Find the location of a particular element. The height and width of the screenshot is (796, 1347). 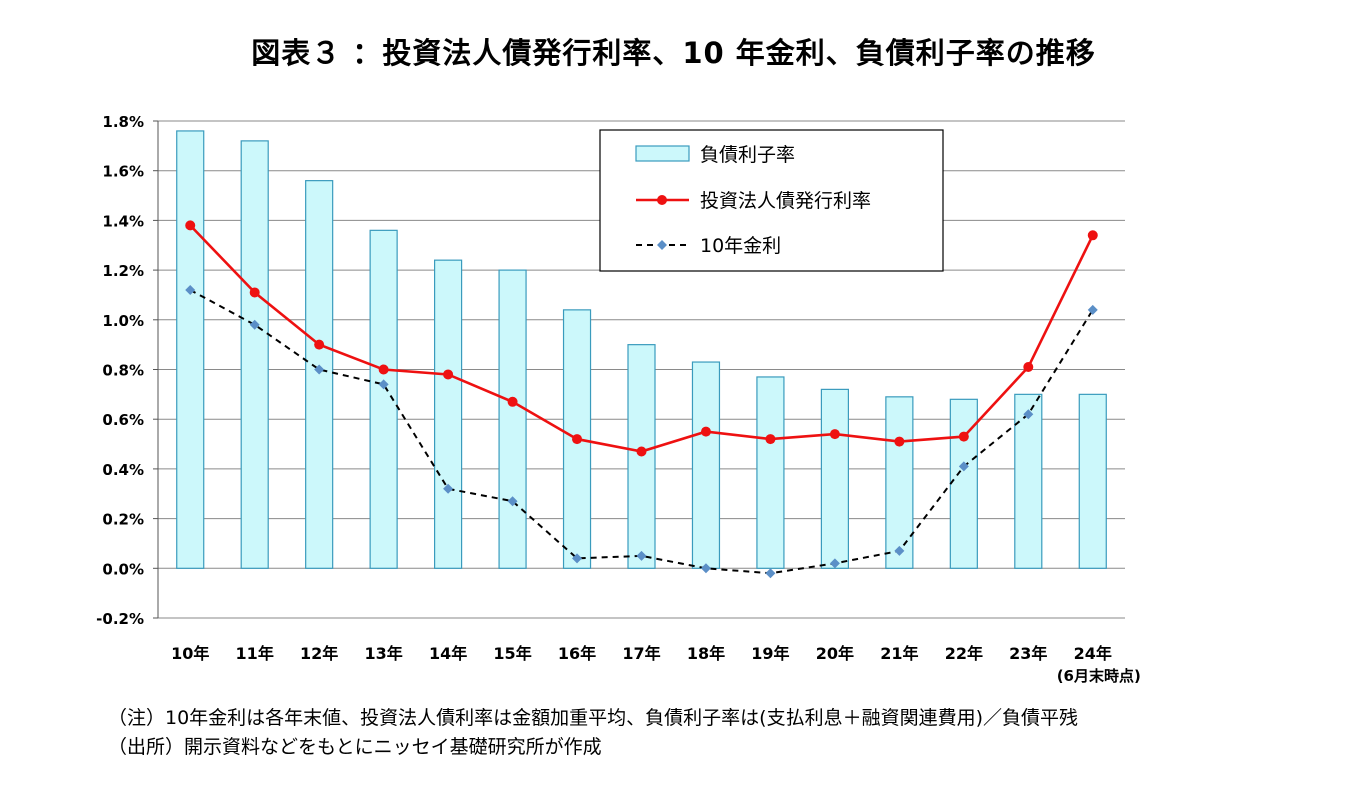

x-tick-label: 22年 is located at coordinates (964, 653).